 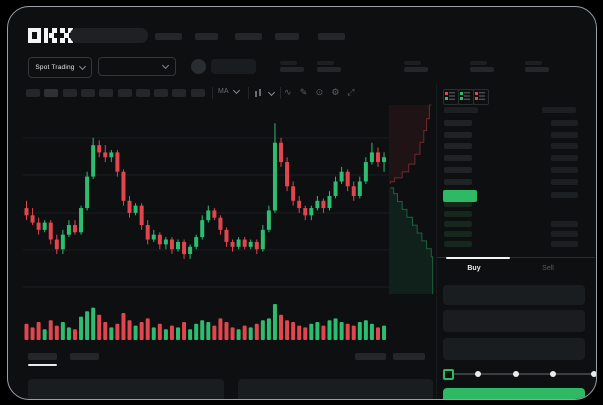 I want to click on market-mode-dropdown: Spot Trading, so click(x=60, y=67).